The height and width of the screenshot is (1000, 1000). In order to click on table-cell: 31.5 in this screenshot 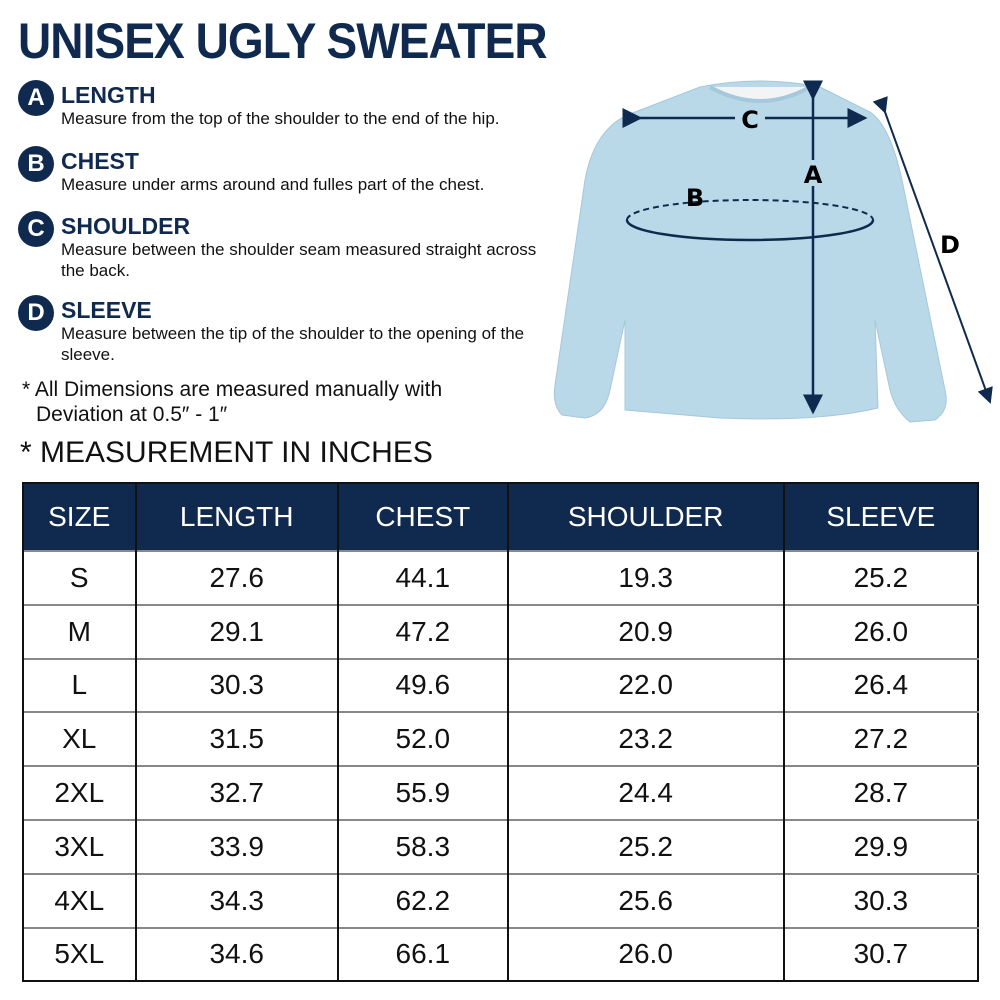, I will do `click(236, 739)`.